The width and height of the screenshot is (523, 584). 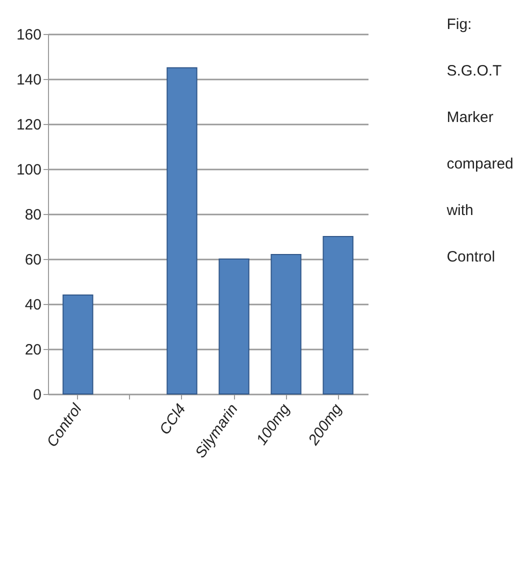 I want to click on y-tick-label: 80, so click(x=33, y=215).